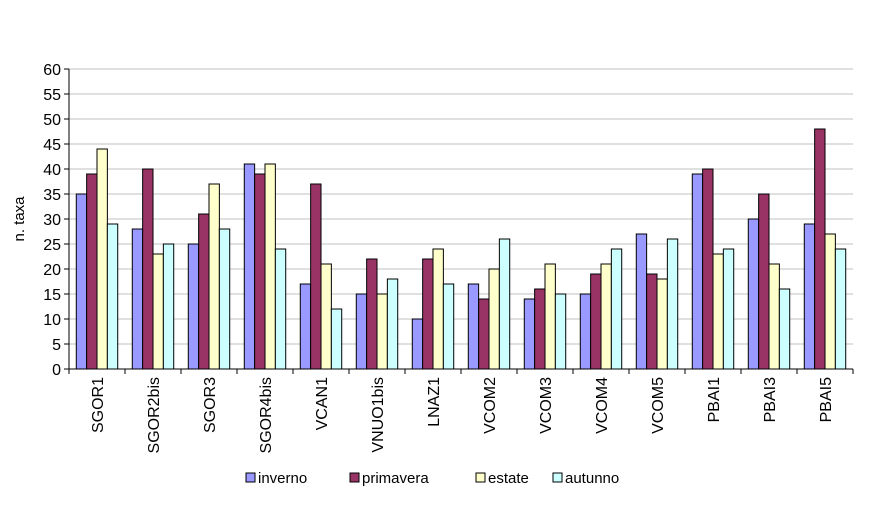 The height and width of the screenshot is (507, 878). Describe the element at coordinates (774, 316) in the screenshot. I see `bar-estate-PBAI3` at that location.